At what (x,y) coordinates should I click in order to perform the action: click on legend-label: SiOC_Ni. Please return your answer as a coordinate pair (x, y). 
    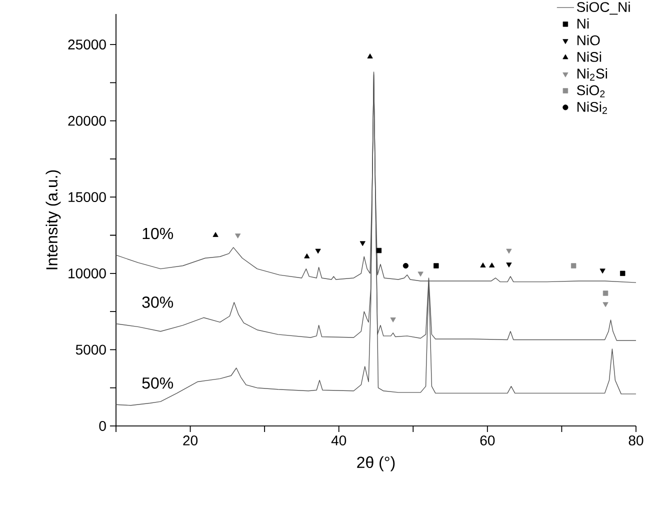
    Looking at the image, I should click on (603, 8).